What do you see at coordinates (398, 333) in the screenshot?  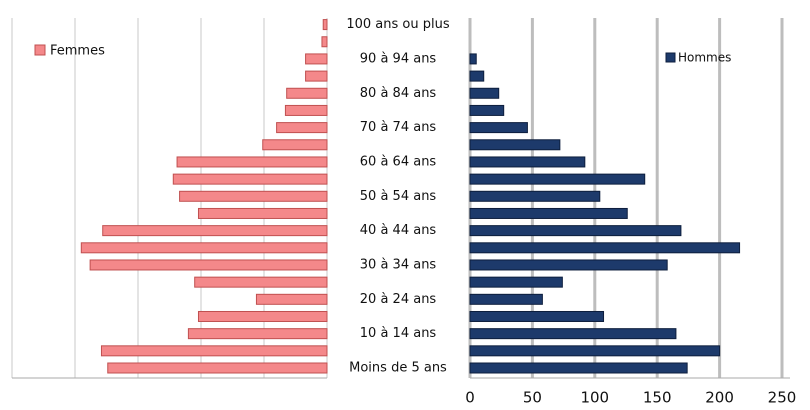 I see `y-tick-label: 10 à 14 ans` at bounding box center [398, 333].